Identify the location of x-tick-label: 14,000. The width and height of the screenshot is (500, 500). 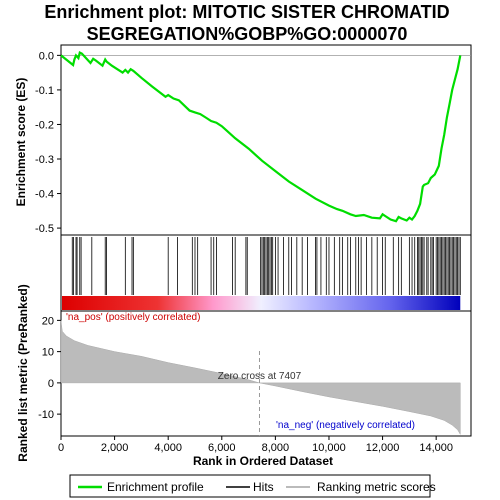
(436, 448).